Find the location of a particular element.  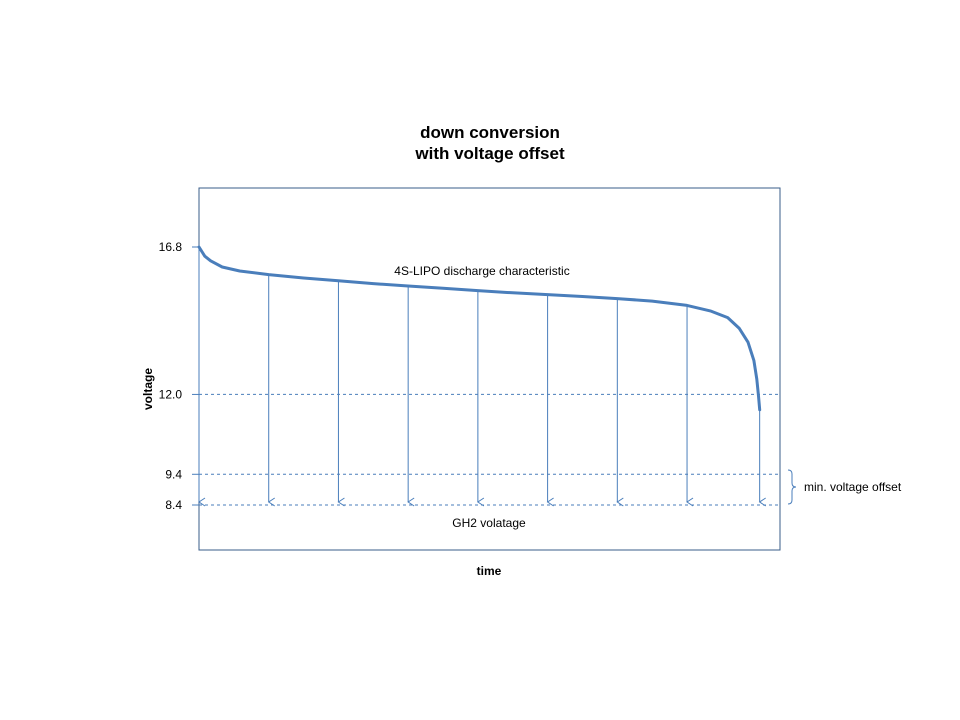

chart-title-line-2: with voltage offset is located at coordinates (490, 153).